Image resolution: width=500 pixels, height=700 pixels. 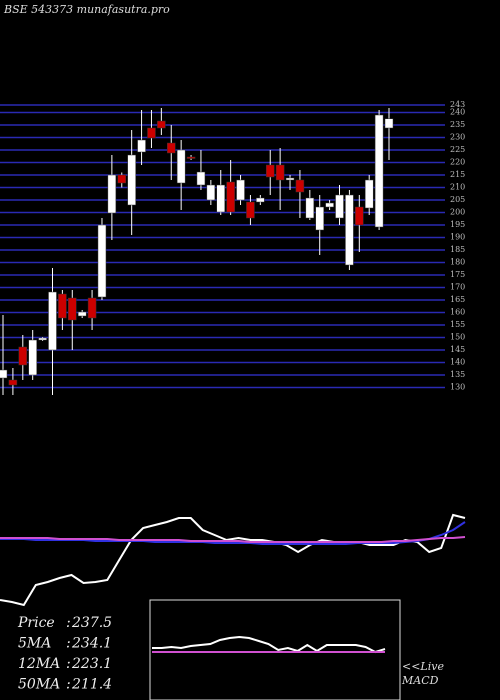 What do you see at coordinates (457, 112) in the screenshot?
I see `y-tick-label: 240` at bounding box center [457, 112].